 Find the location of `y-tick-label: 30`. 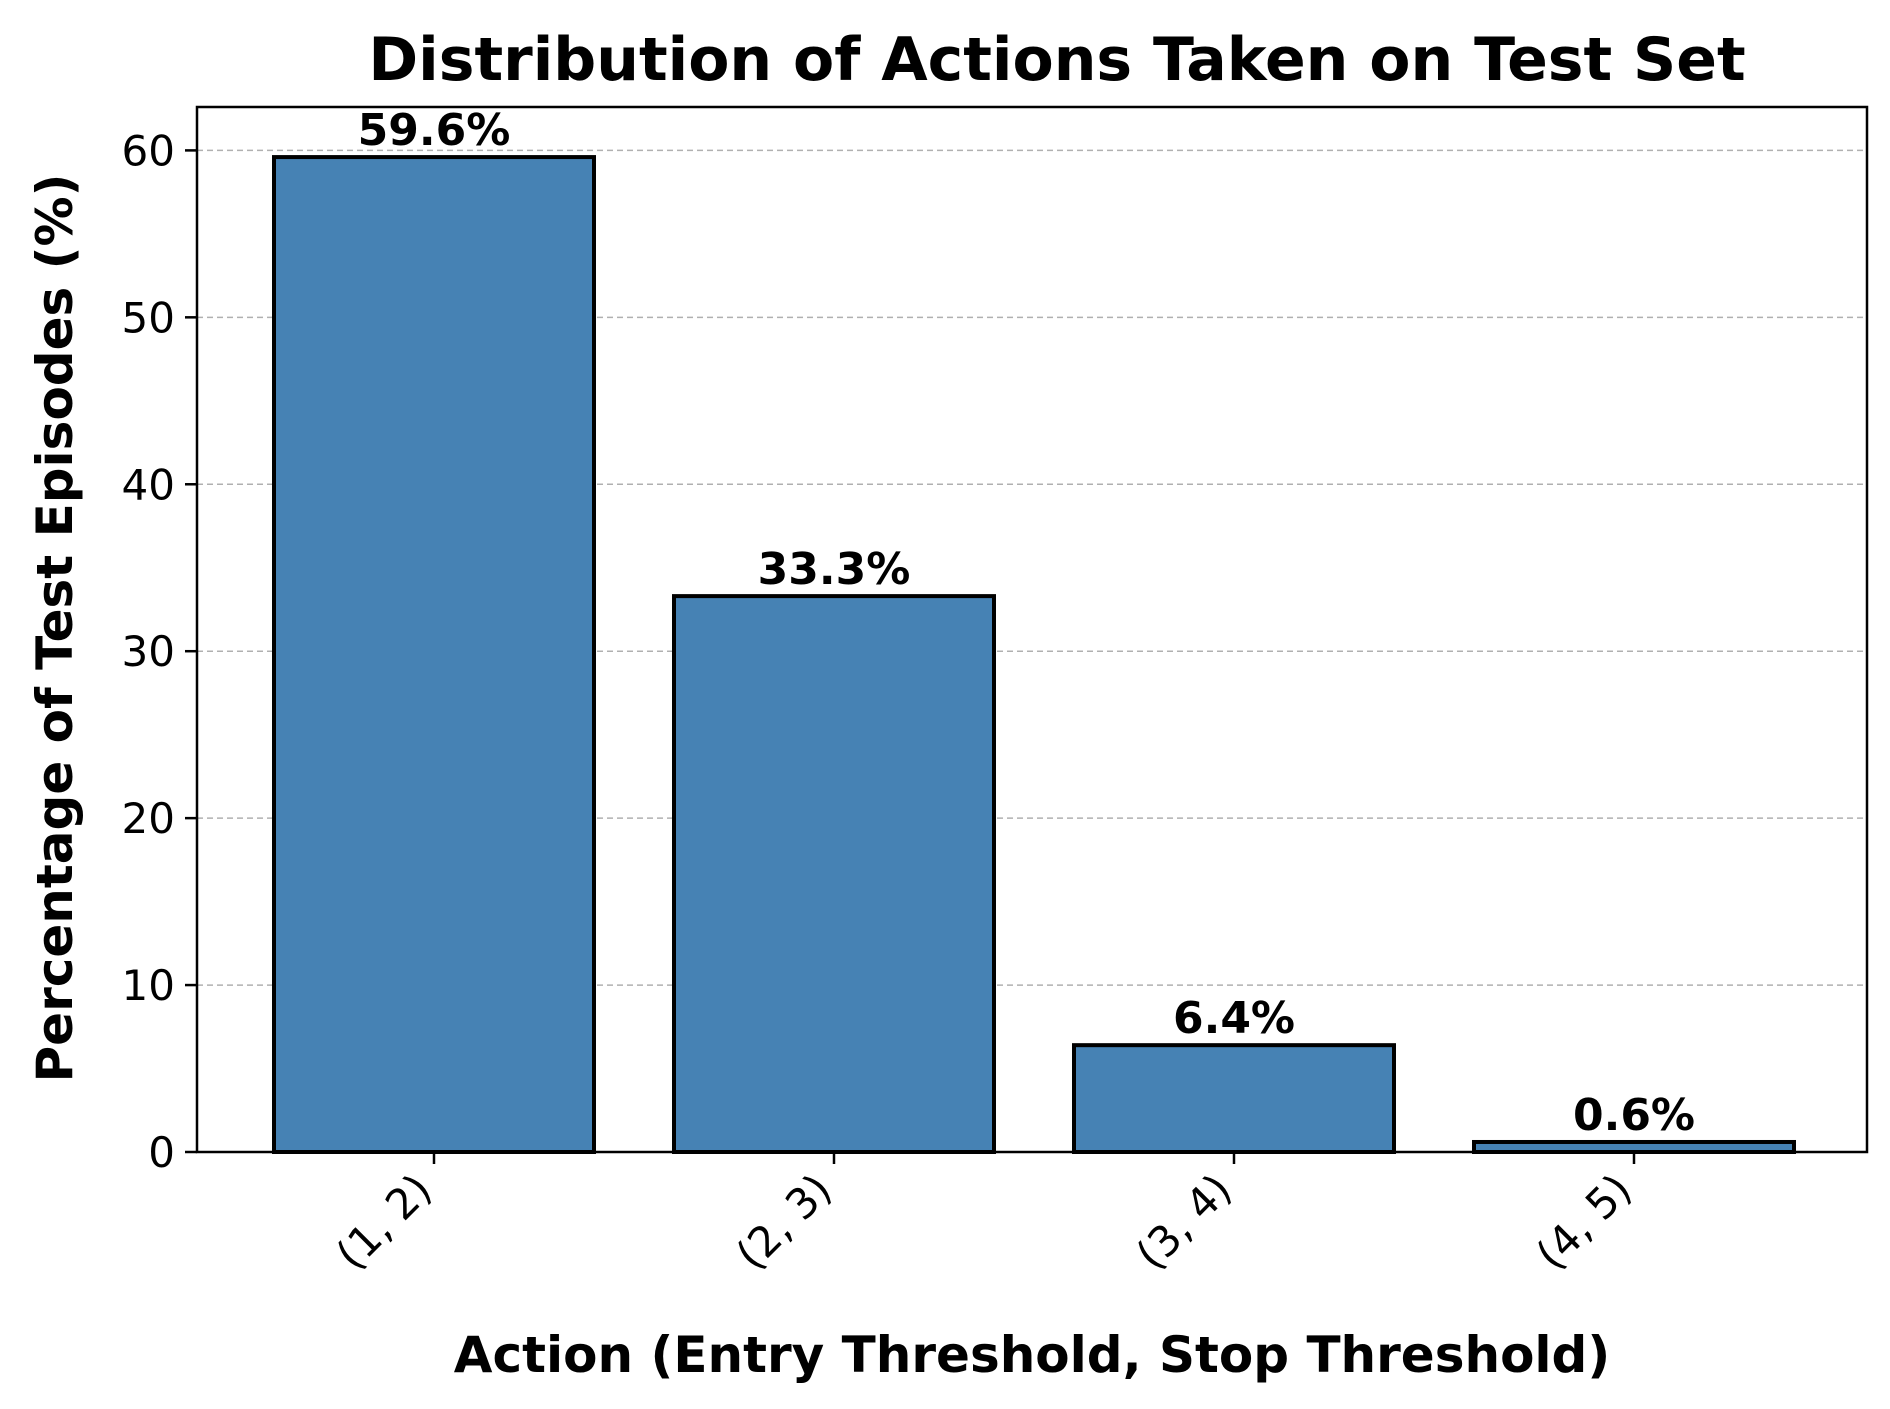

y-tick-label: 30 is located at coordinates (148, 651).